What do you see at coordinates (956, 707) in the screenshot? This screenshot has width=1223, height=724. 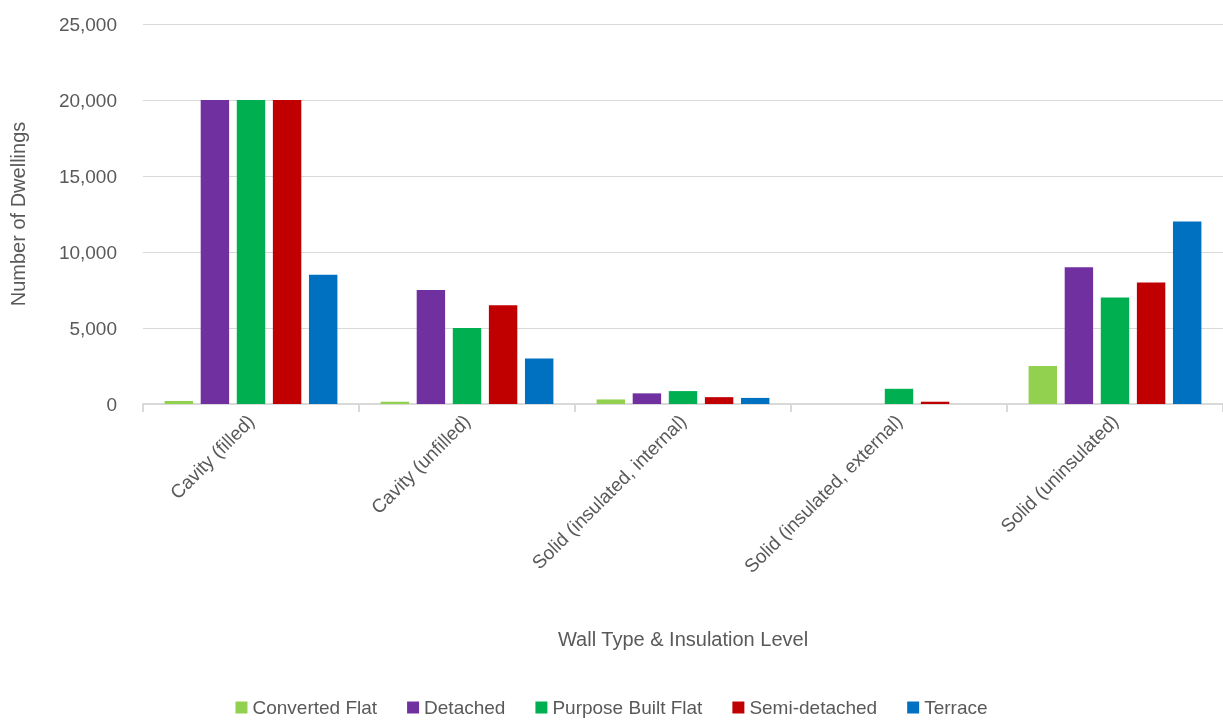 I see `legend-label: Terrace` at bounding box center [956, 707].